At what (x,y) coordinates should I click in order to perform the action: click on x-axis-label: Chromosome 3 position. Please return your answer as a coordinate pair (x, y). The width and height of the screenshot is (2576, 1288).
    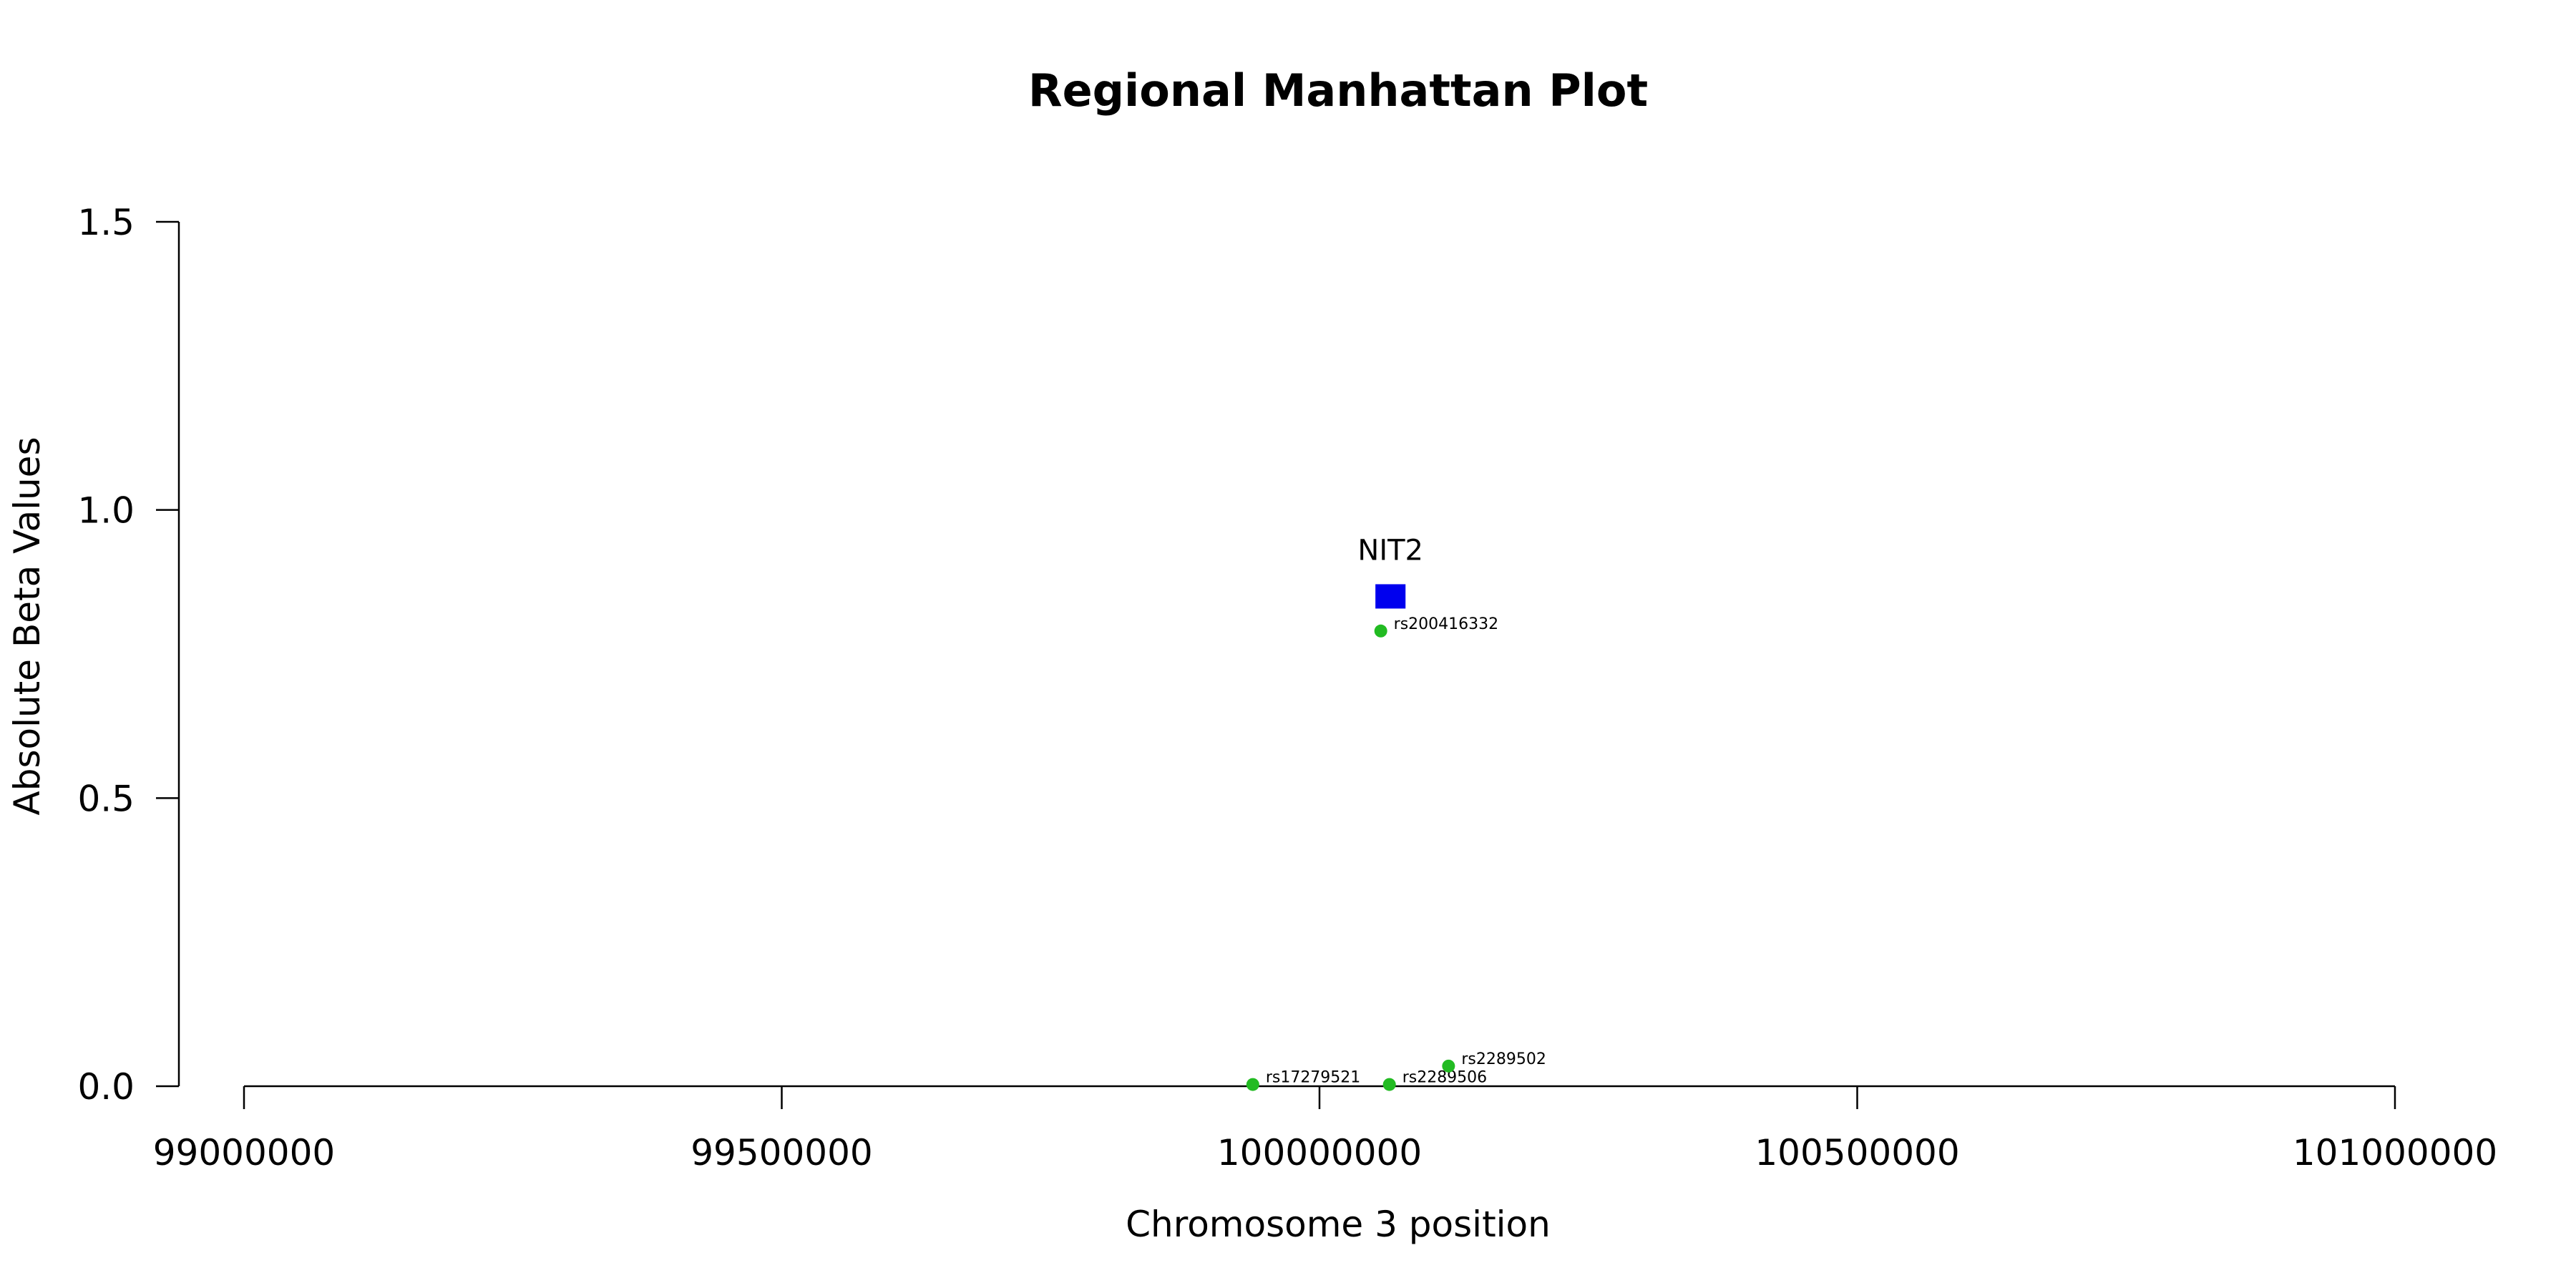
    Looking at the image, I should click on (1338, 1224).